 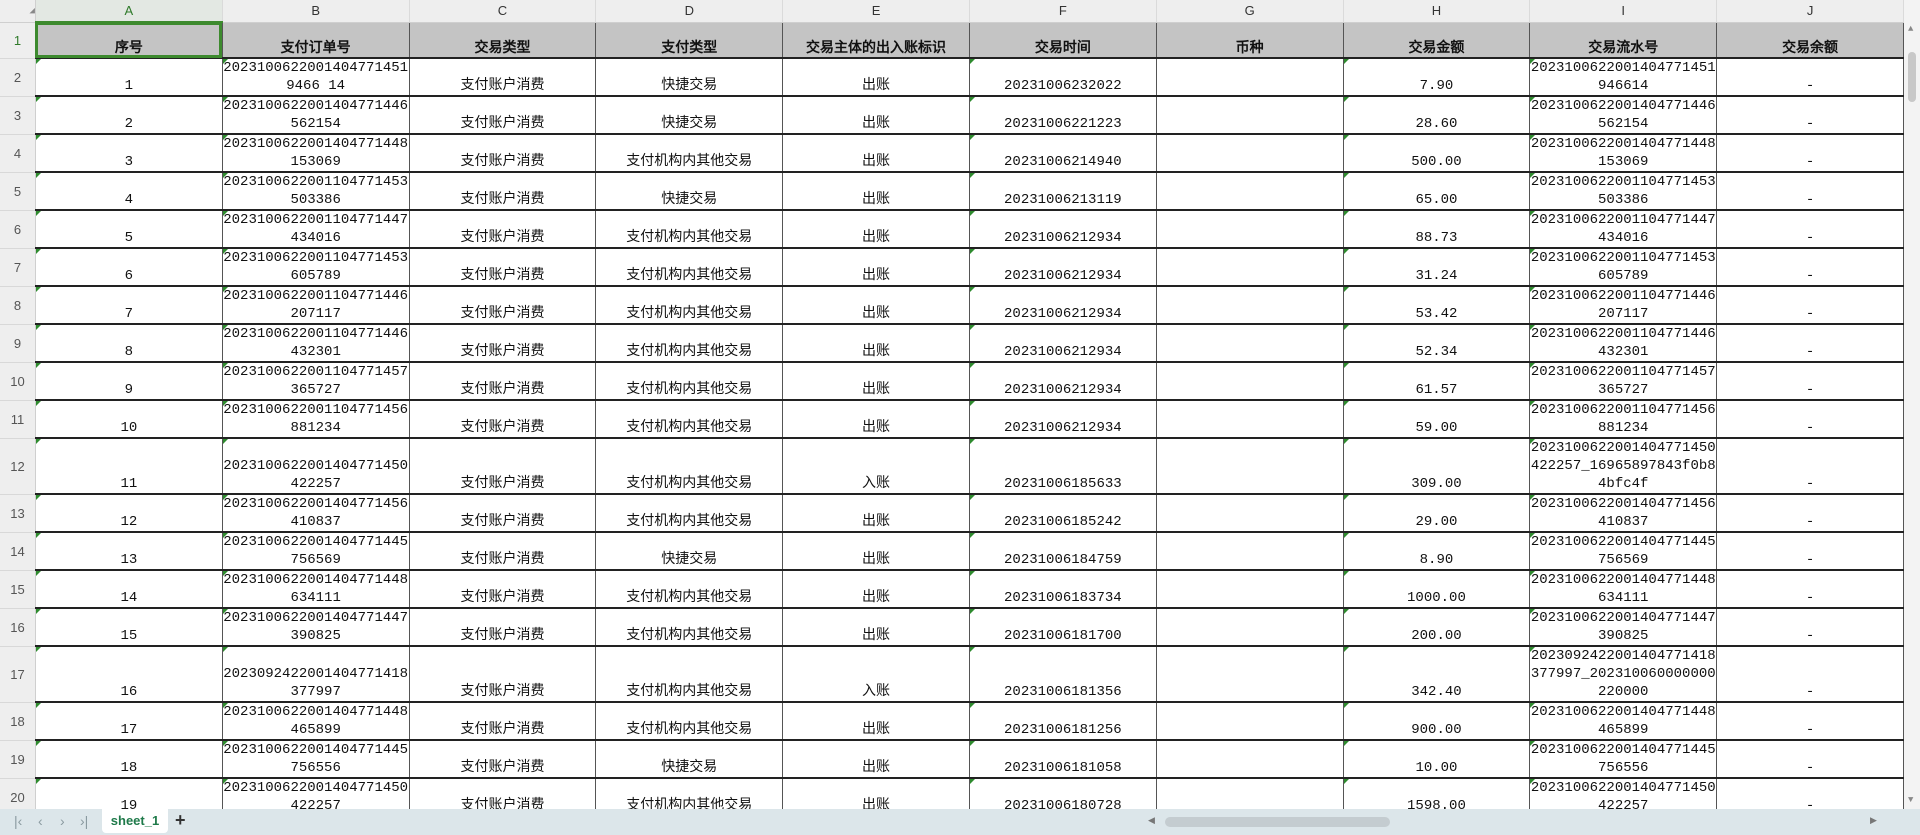 I want to click on cell-f: 20231006181700, so click(x=1063, y=627).